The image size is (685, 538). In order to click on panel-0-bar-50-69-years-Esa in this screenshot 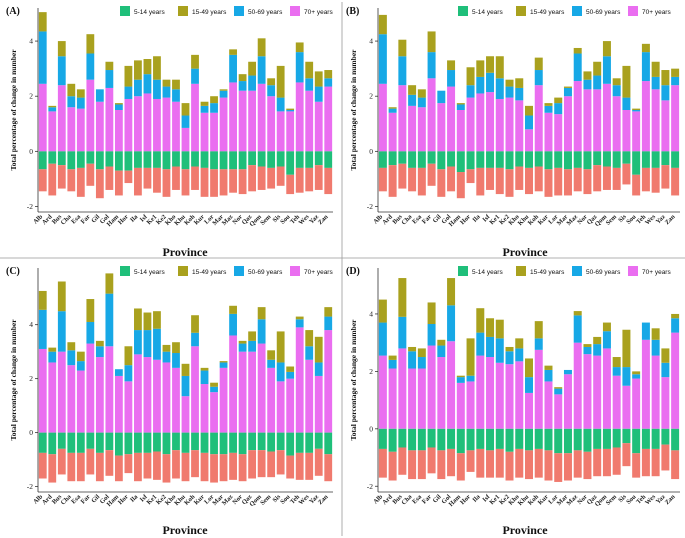, I will do `click(80, 103)`.